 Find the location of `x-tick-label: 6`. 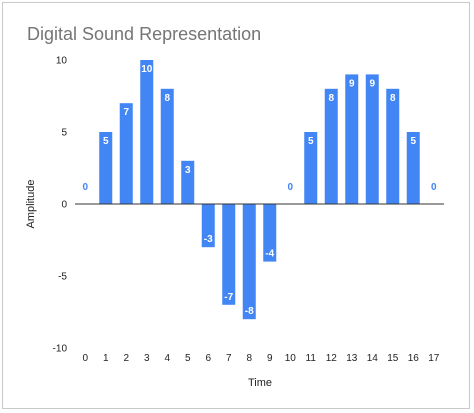

x-tick-label: 6 is located at coordinates (208, 358).